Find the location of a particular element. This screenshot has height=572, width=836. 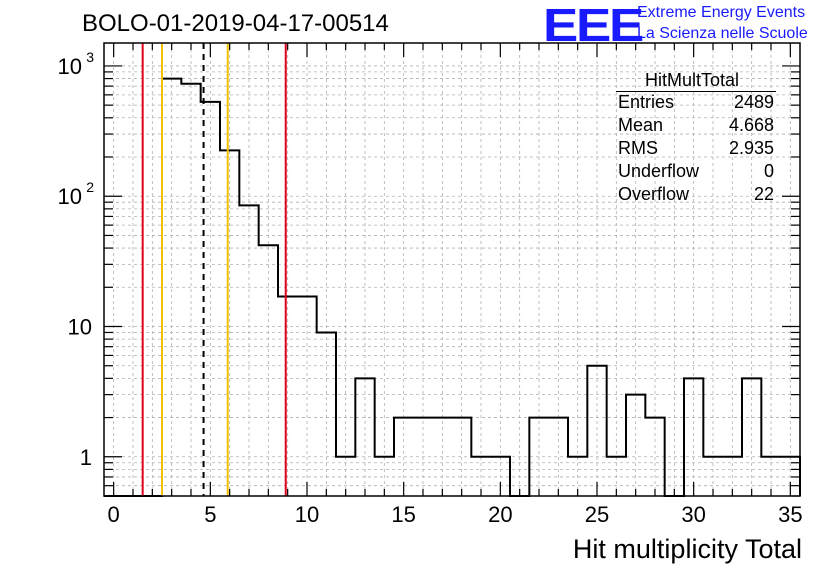

stats-row-overflow: Overflow 22 is located at coordinates (696, 195).